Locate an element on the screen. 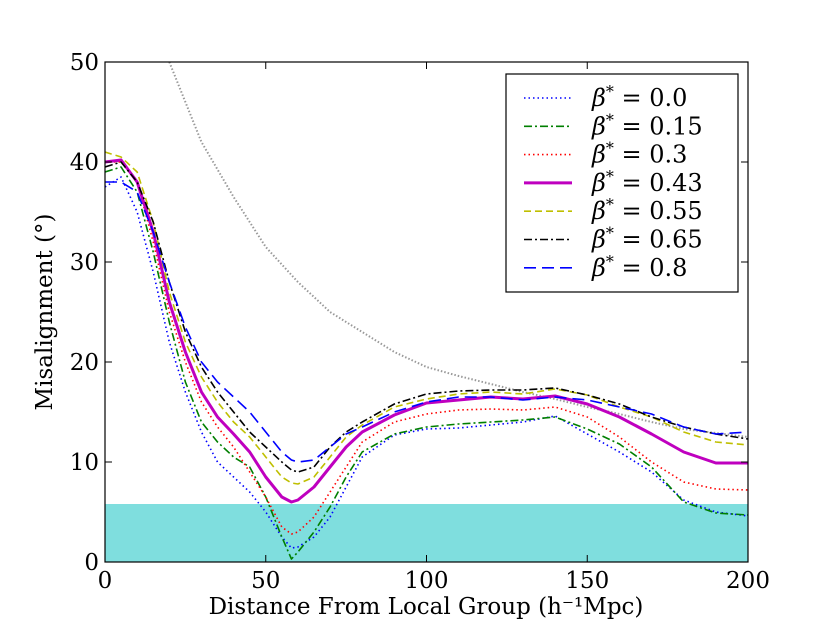 The image size is (830, 623). y-tick-label: 10 is located at coordinates (84, 463).